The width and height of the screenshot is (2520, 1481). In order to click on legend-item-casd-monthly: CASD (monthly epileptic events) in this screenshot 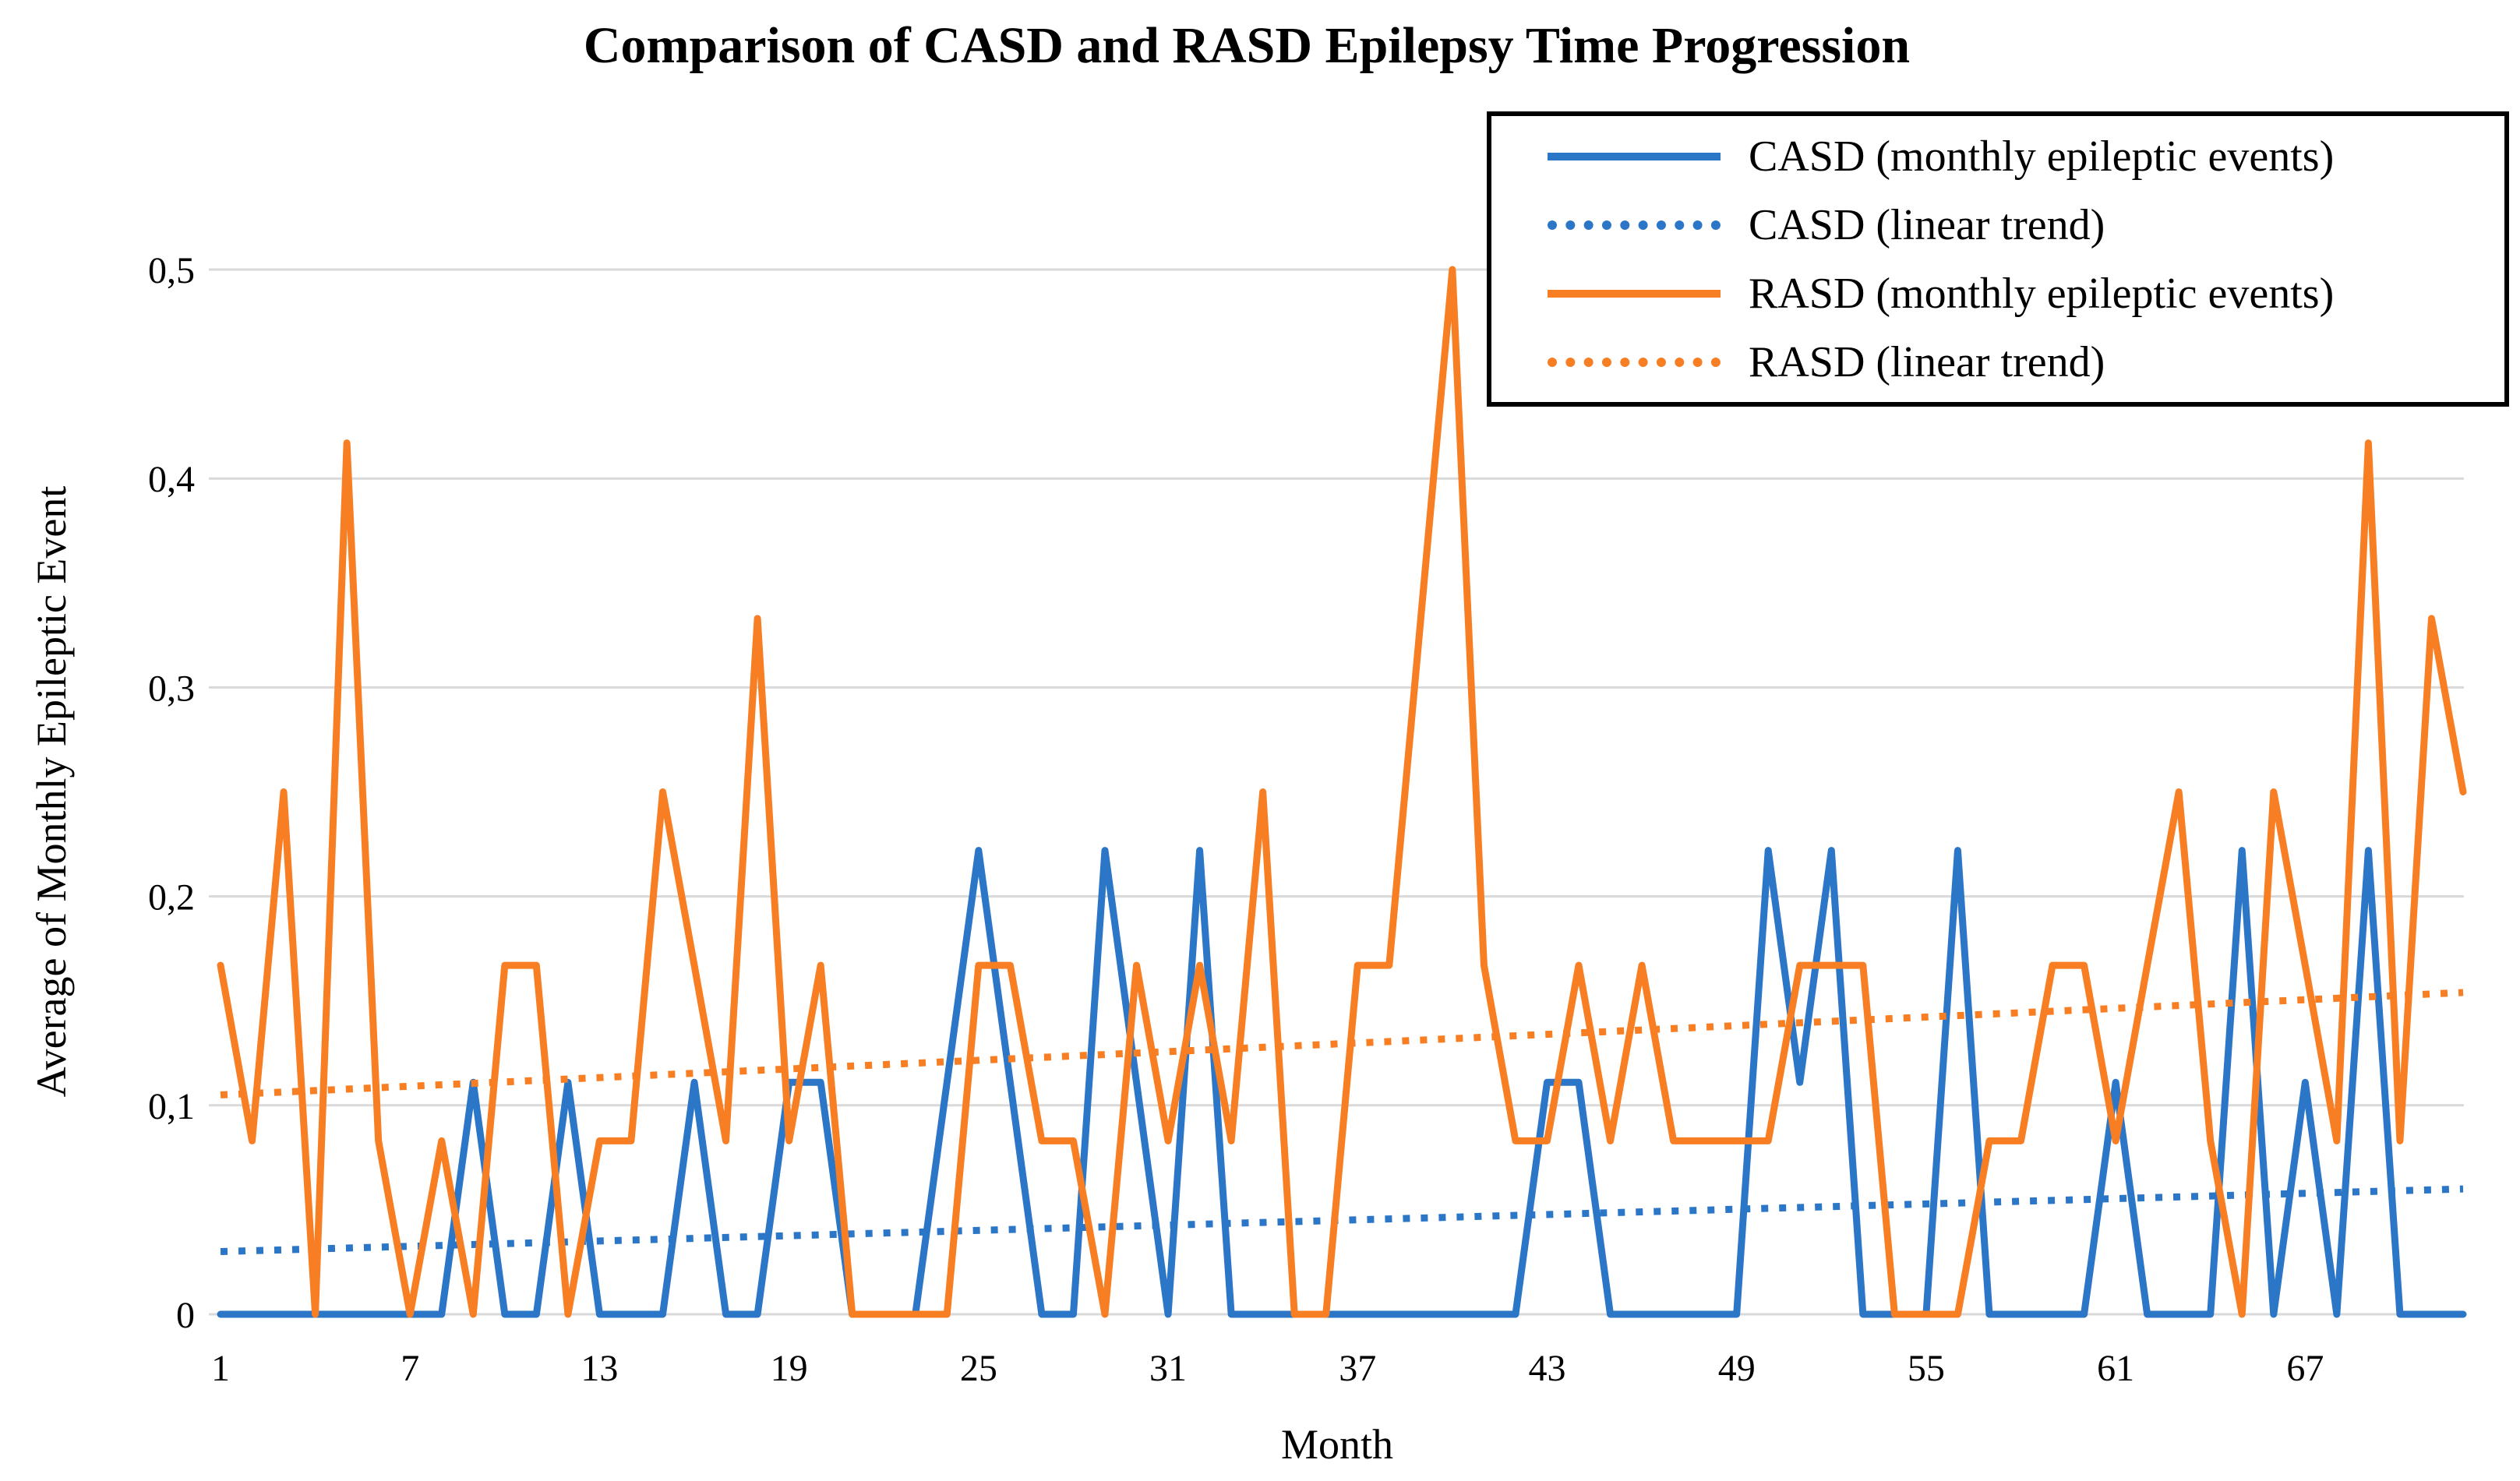, I will do `click(2026, 156)`.